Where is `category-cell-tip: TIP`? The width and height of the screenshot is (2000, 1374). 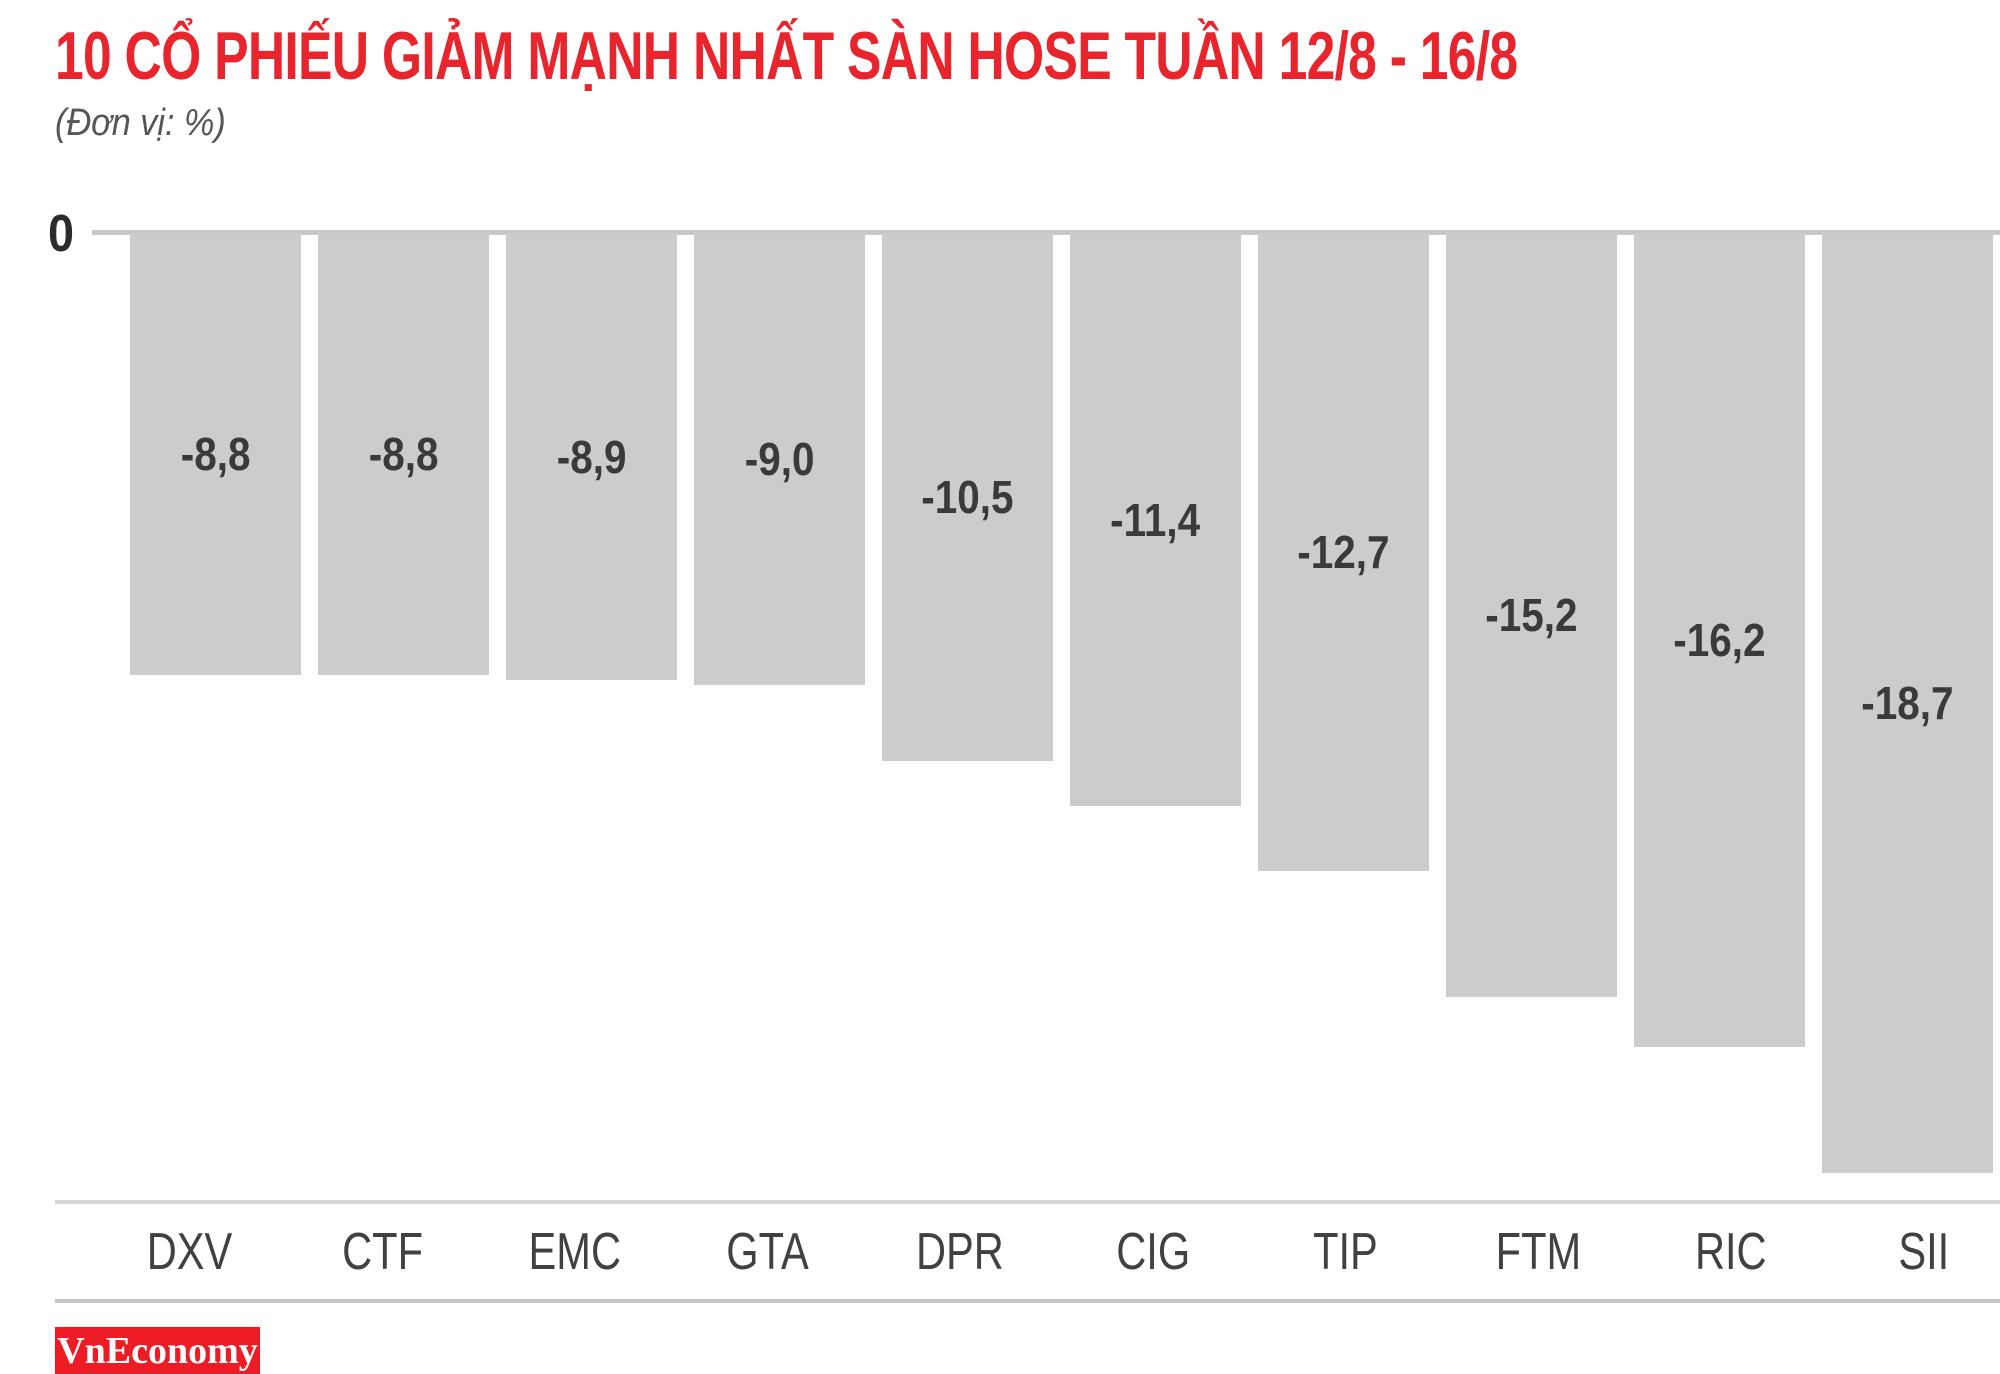 category-cell-tip: TIP is located at coordinates (1345, 1251).